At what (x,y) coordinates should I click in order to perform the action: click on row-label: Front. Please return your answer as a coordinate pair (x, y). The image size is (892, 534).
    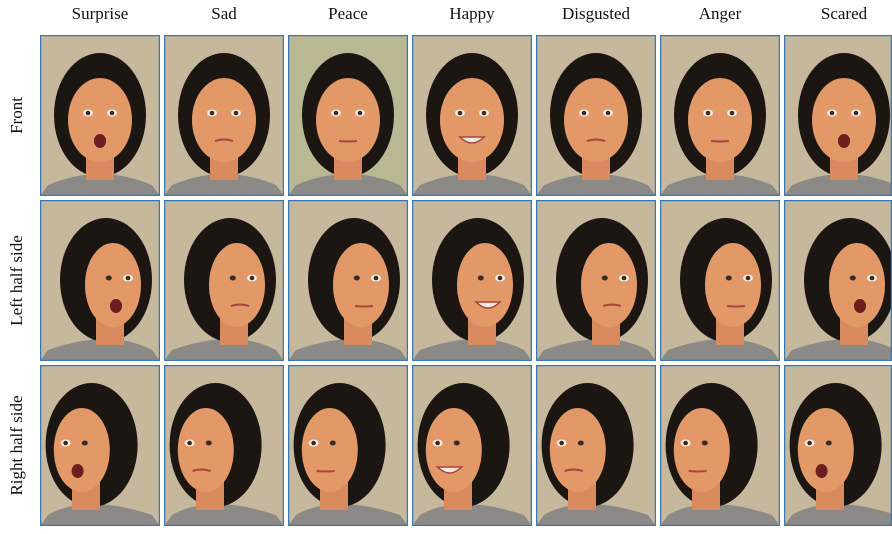
    Looking at the image, I should click on (16, 115).